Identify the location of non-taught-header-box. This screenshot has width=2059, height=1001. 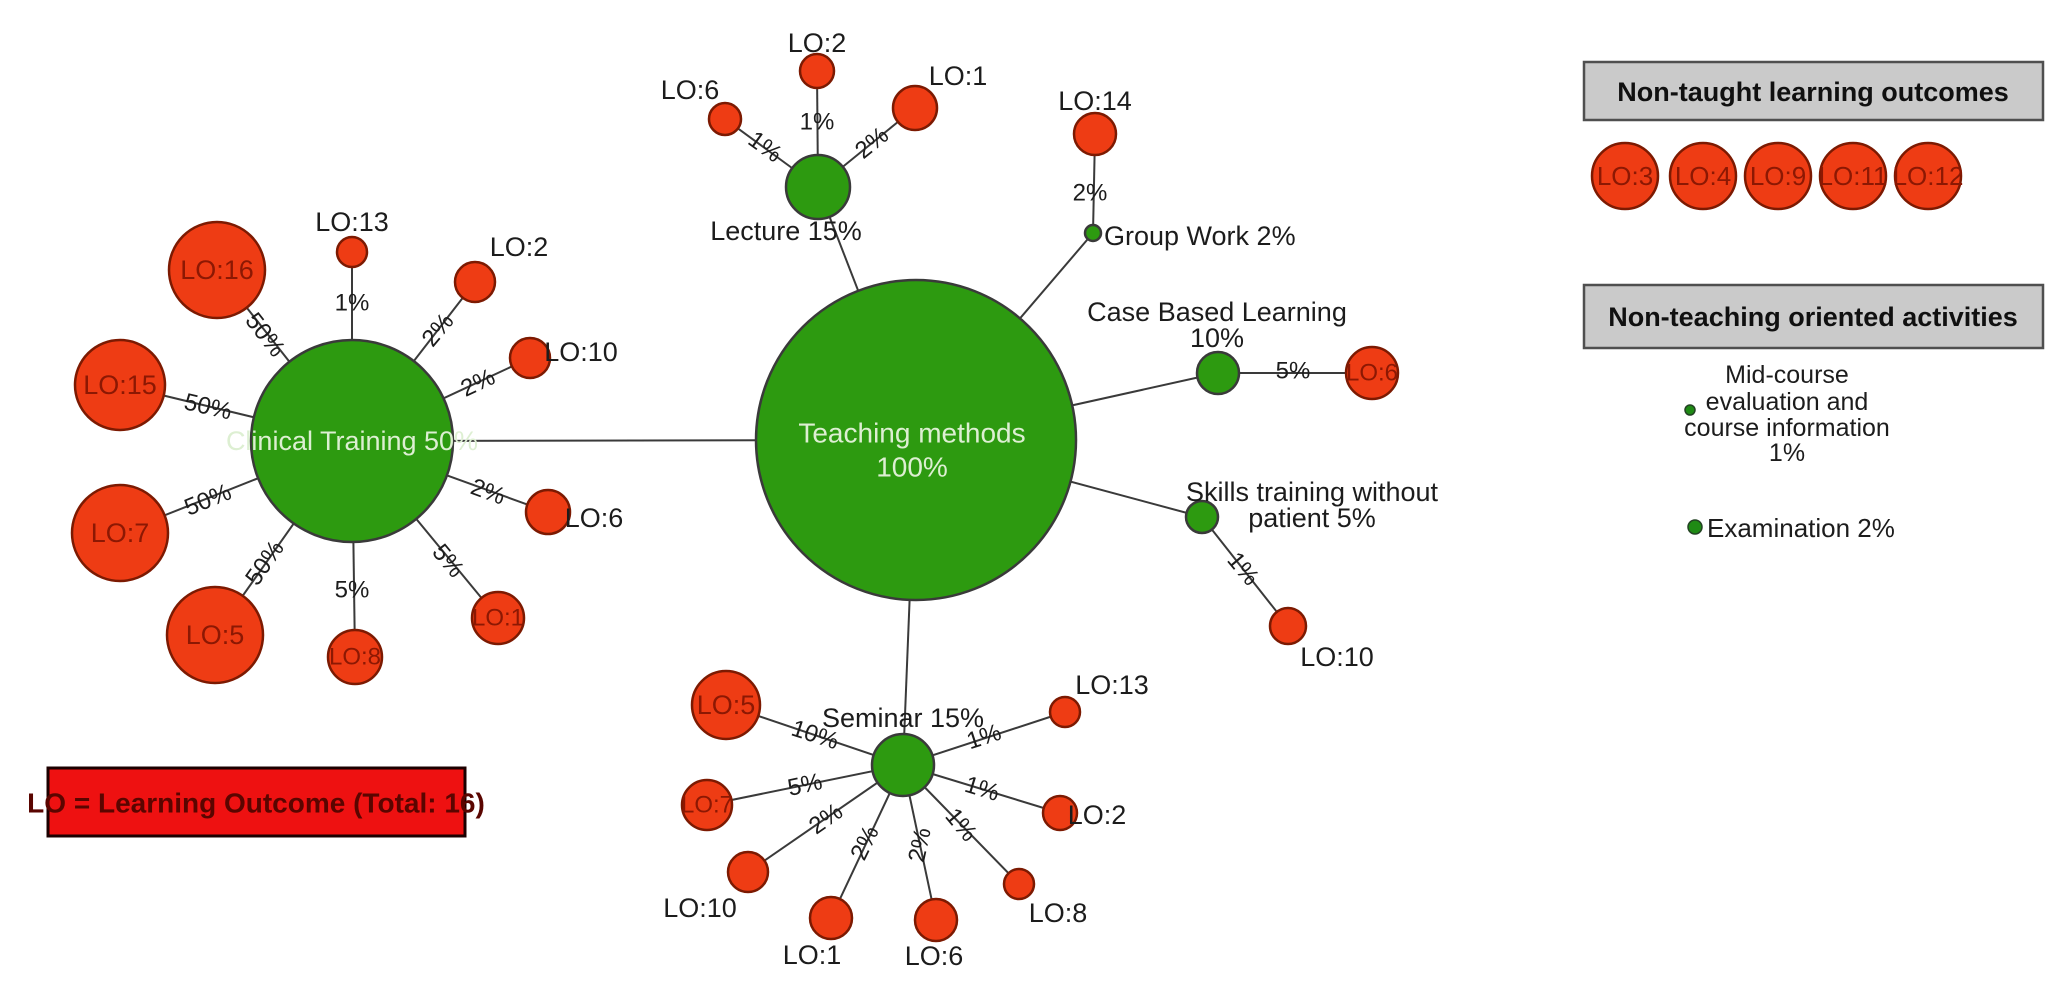
(1813, 91).